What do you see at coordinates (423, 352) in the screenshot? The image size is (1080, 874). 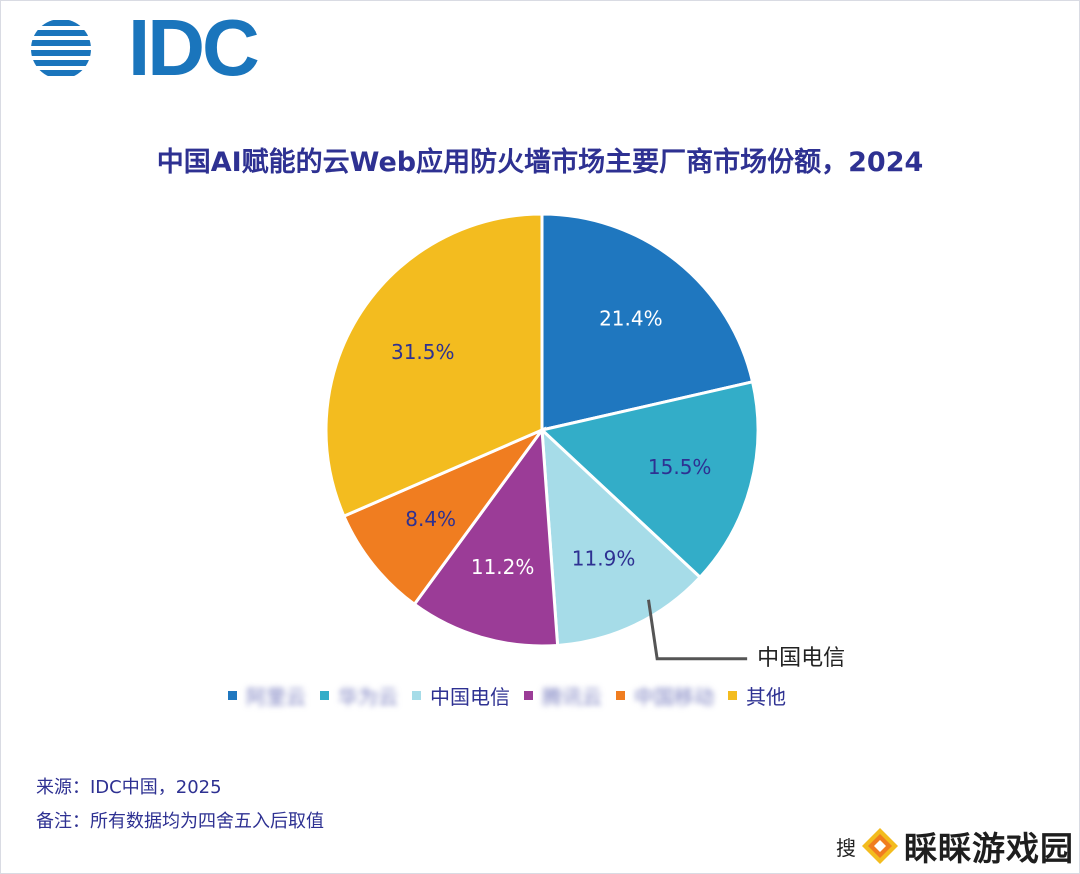 I see `slice-value-label-5: 31.5%` at bounding box center [423, 352].